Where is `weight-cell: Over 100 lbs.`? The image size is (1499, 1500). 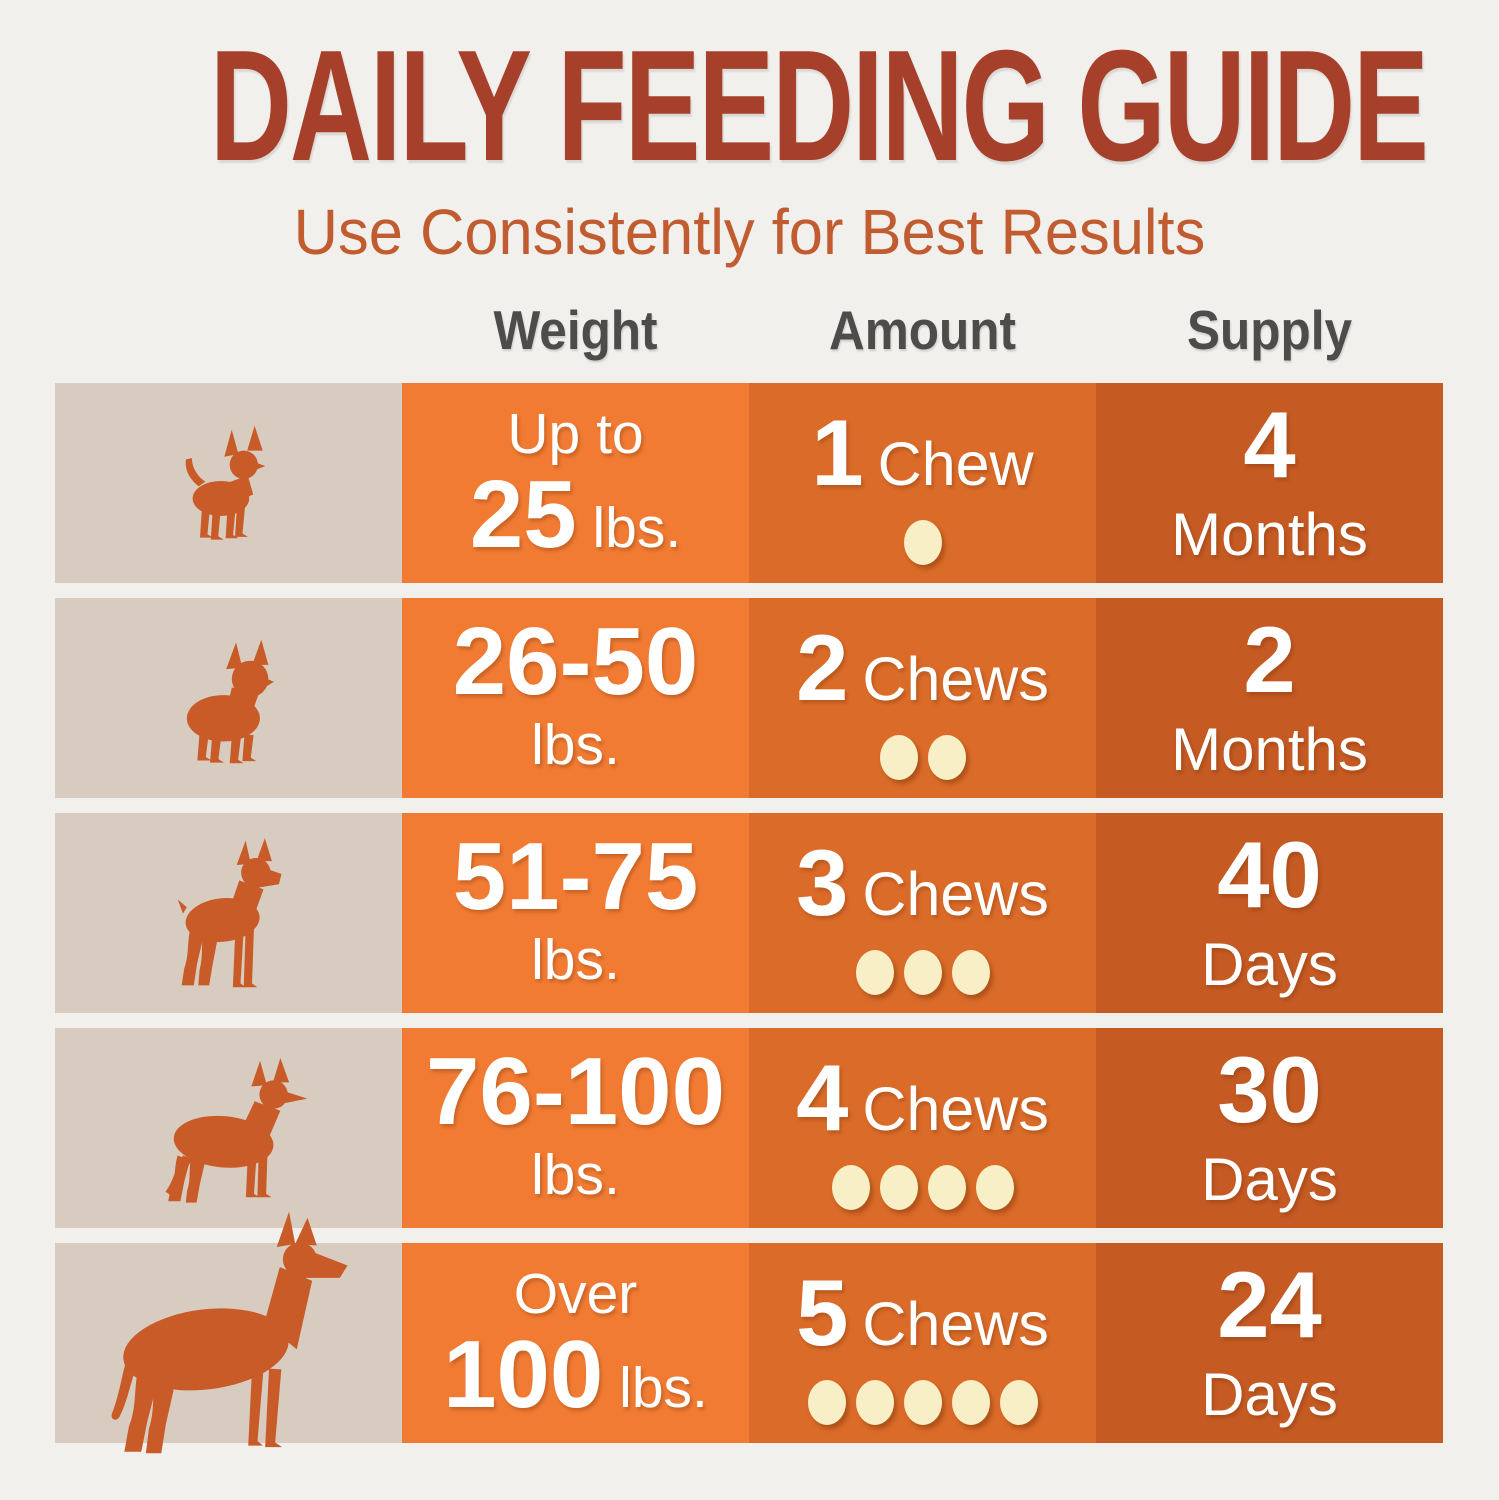
weight-cell: Over 100 lbs. is located at coordinates (575, 1343).